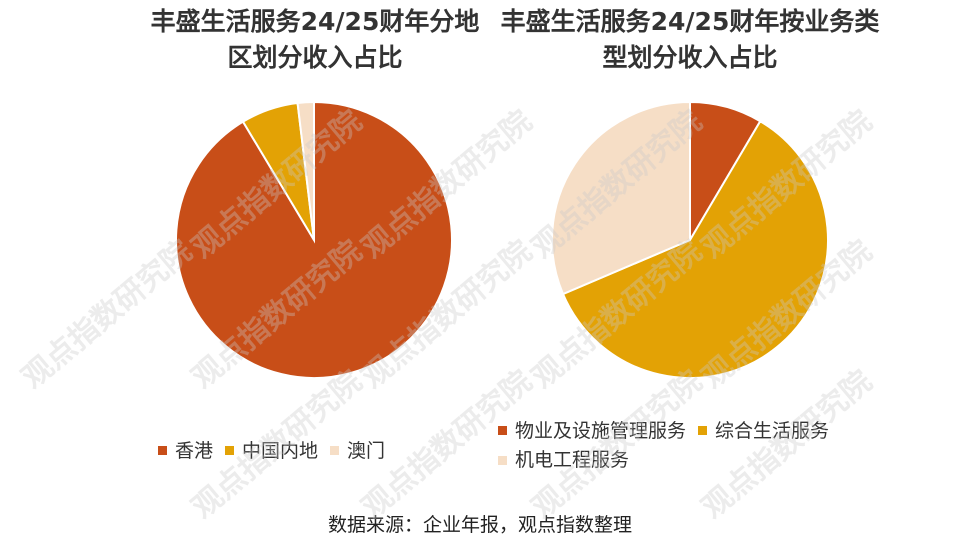 This screenshot has width=960, height=553. I want to click on legend-item: 物业及设施管理服务, so click(592, 431).